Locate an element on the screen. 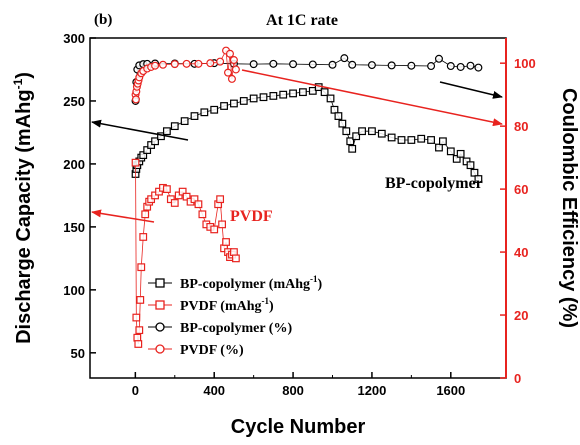 The height and width of the screenshot is (445, 580). legend-entry: PVDF (mAhg-1) is located at coordinates (211, 305).